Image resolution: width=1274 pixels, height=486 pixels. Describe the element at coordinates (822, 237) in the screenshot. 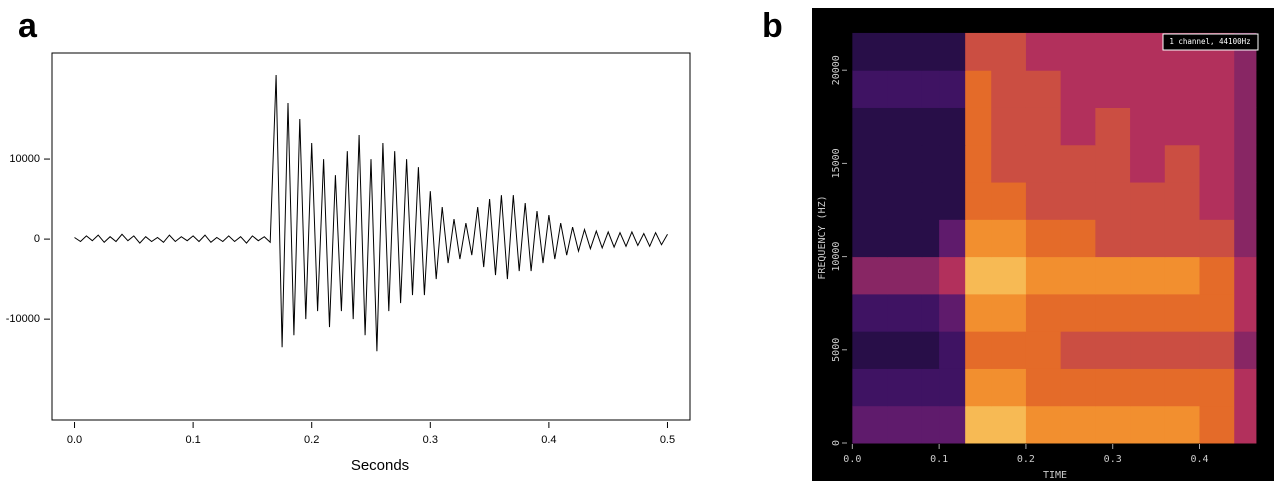

I see `y-axis-label: FREQUENCY (HZ)` at that location.